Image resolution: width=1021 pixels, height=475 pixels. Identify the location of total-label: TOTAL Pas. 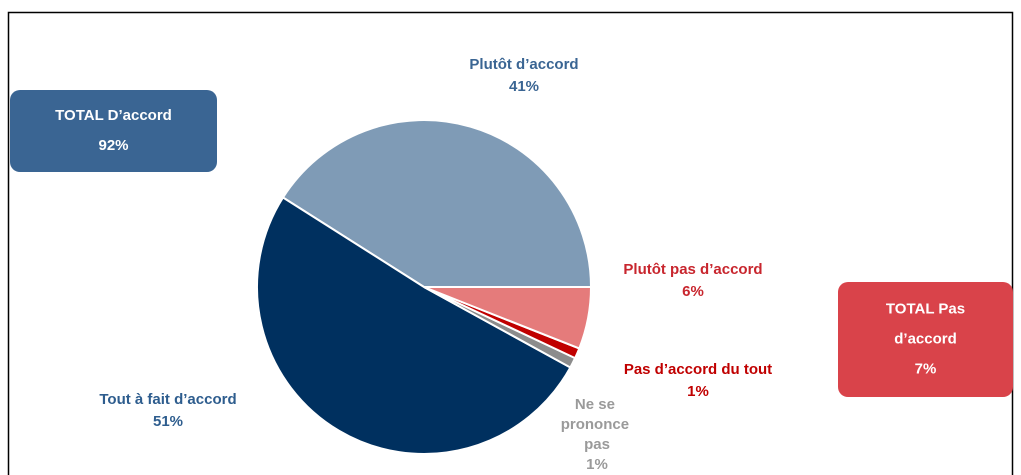
(925, 308).